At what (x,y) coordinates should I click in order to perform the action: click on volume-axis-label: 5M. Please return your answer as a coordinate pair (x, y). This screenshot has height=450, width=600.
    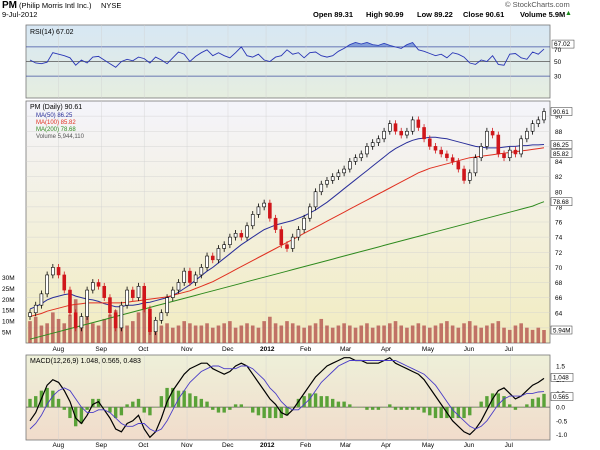
    Looking at the image, I should click on (6, 333).